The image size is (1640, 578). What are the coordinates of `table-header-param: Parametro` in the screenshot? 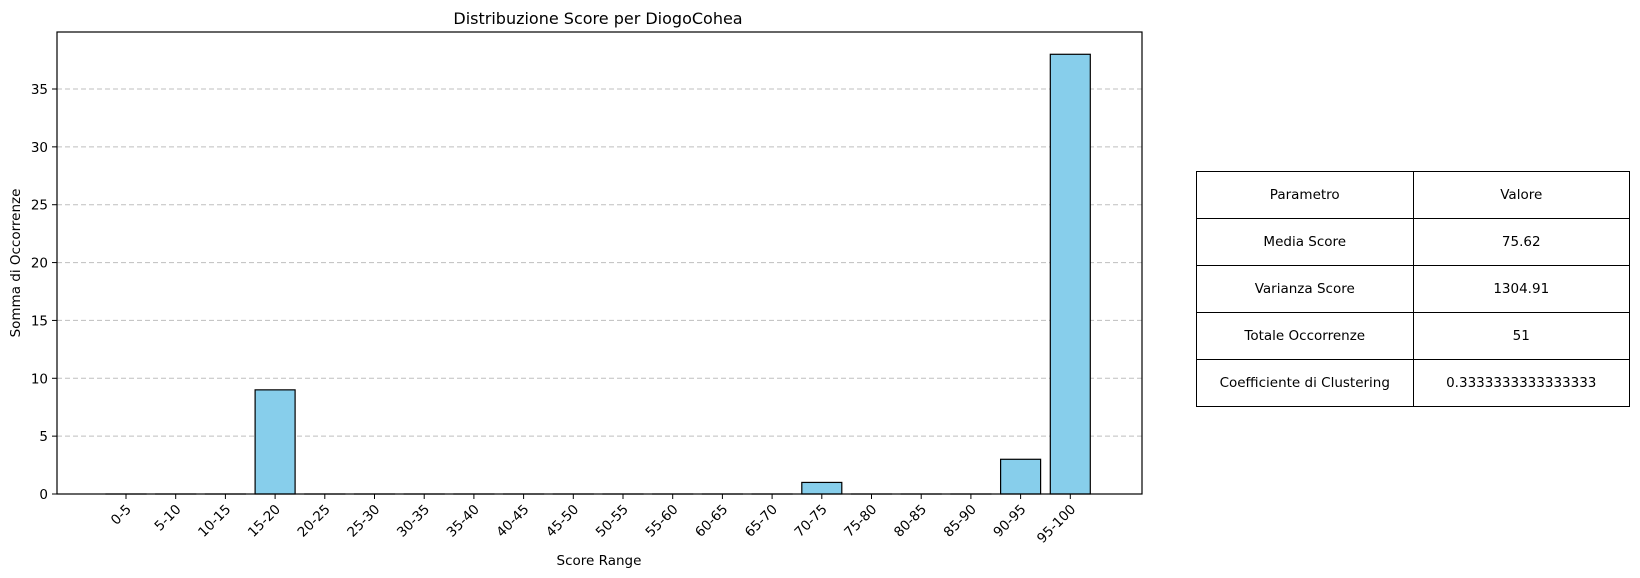 It's located at (1305, 195).